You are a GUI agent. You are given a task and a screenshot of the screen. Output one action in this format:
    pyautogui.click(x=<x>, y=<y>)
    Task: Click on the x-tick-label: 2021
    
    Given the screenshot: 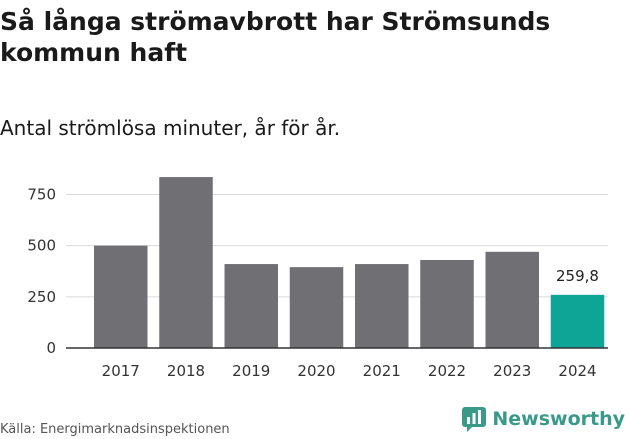 What is the action you would take?
    pyautogui.click(x=382, y=371)
    